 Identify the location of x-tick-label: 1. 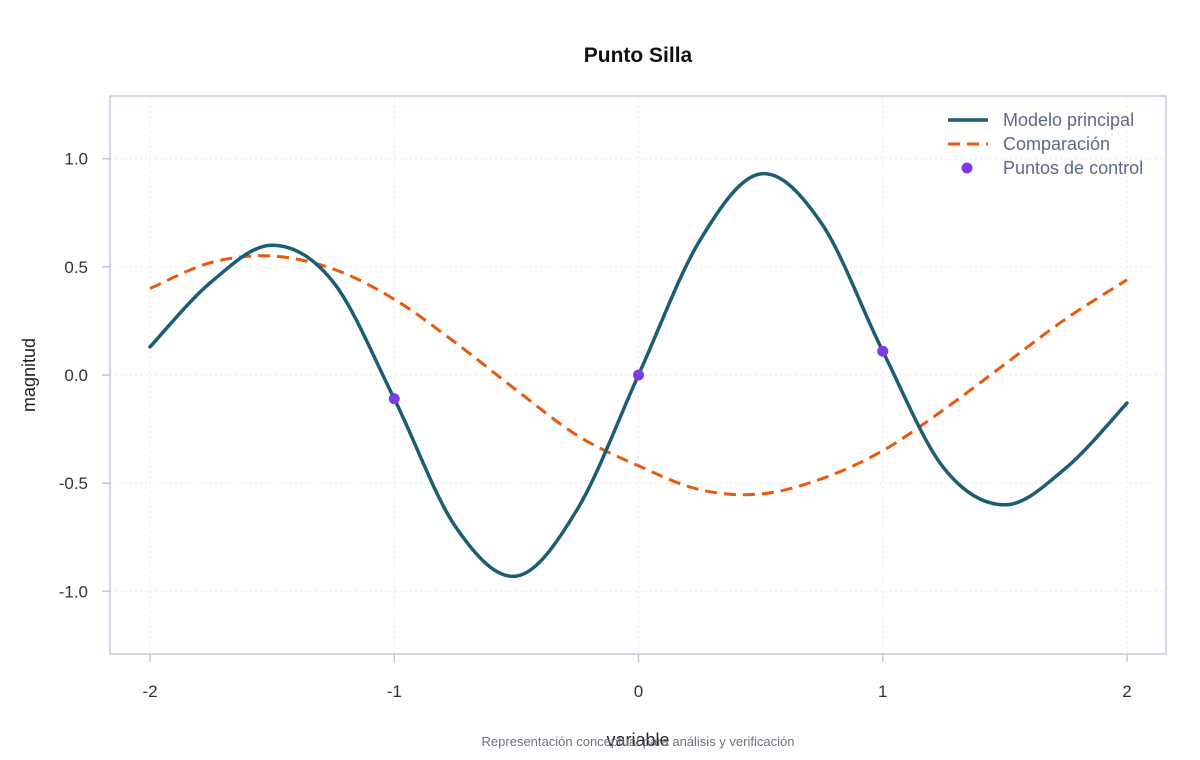
(882, 691).